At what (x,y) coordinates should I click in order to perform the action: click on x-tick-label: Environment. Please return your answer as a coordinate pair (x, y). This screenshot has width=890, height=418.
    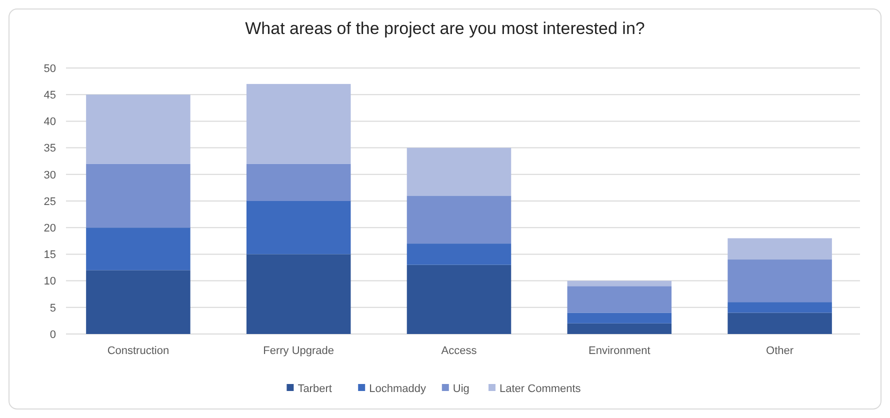
    Looking at the image, I should click on (619, 351).